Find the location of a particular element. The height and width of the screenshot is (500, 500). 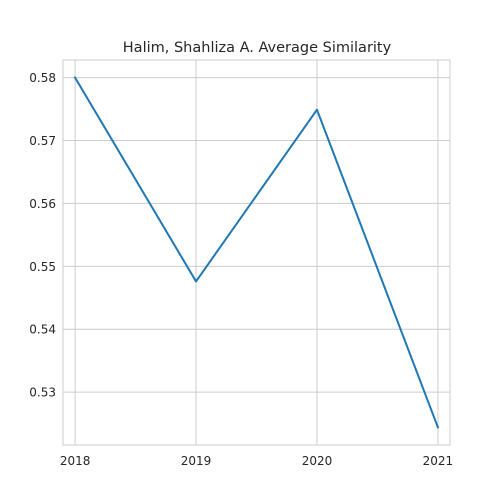

y-tick-label: 0.56 is located at coordinates (42, 204).